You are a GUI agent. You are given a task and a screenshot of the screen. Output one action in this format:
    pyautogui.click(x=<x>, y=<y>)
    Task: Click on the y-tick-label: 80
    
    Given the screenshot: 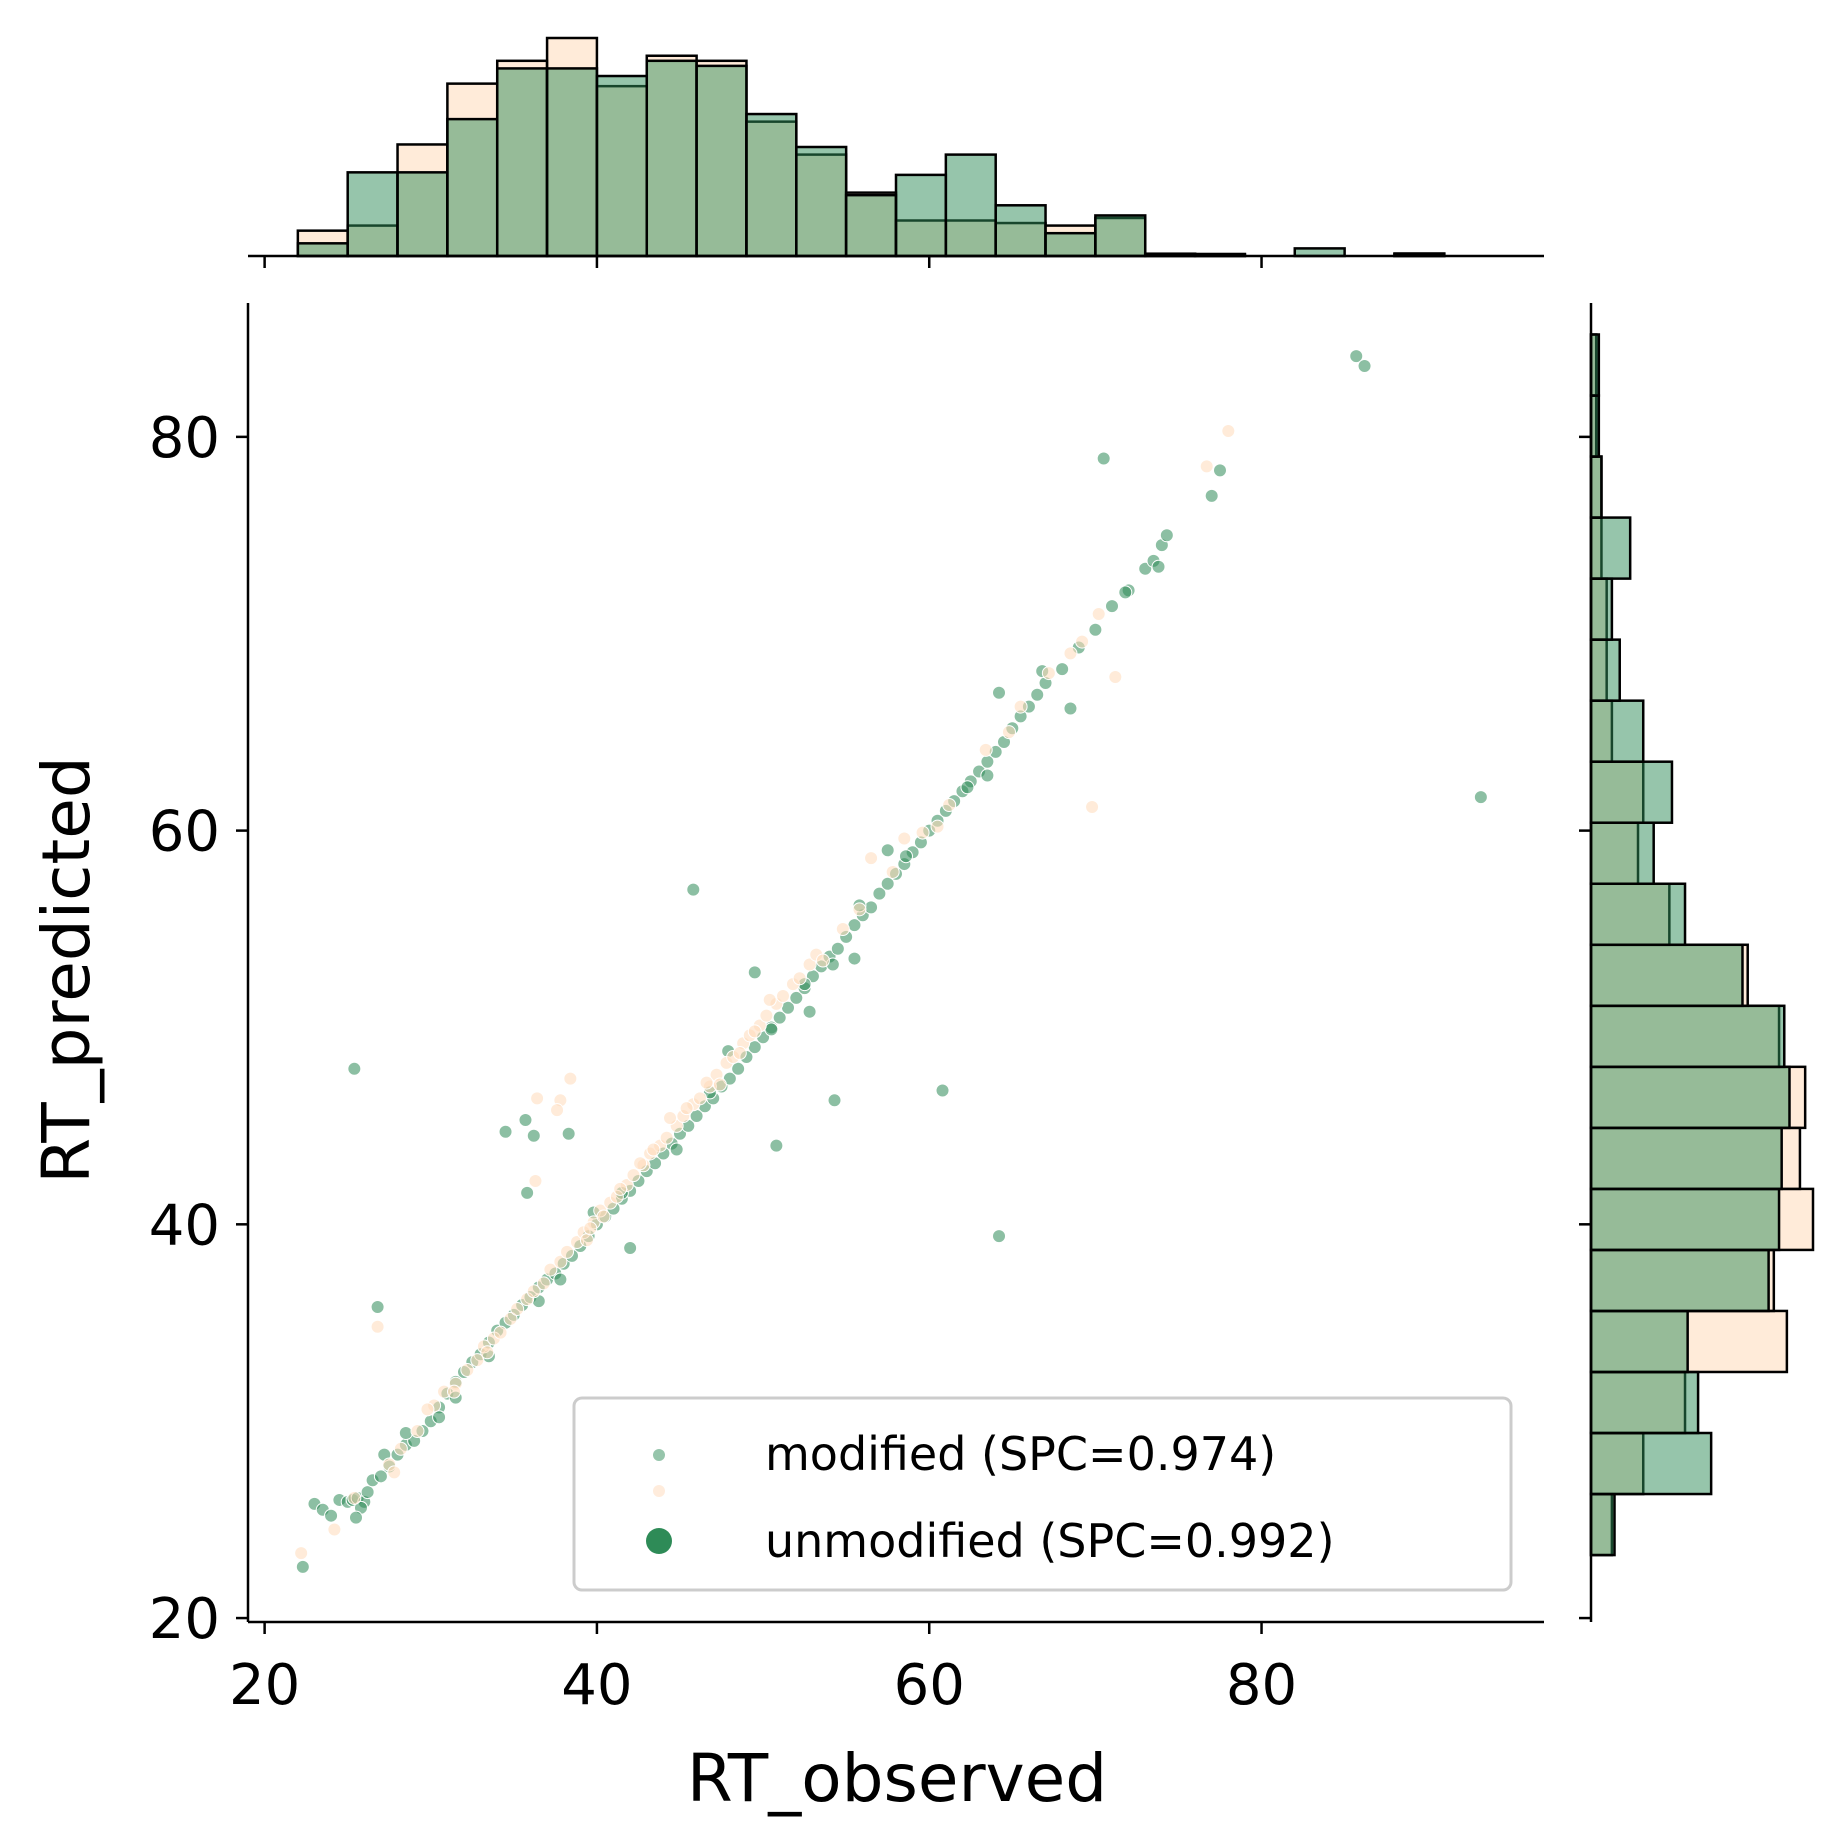 What is the action you would take?
    pyautogui.click(x=184, y=438)
    